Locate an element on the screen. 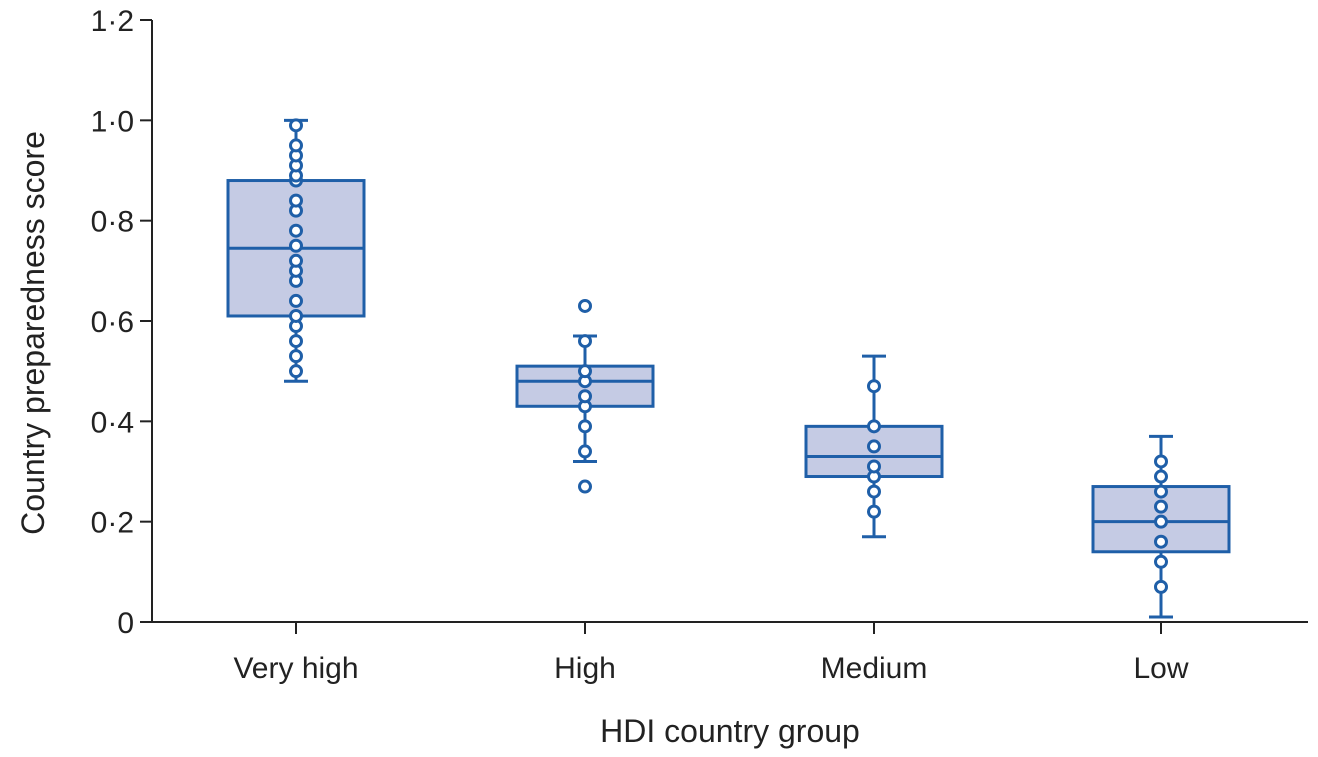  y-tick-label: 1·0 is located at coordinates (112, 121).